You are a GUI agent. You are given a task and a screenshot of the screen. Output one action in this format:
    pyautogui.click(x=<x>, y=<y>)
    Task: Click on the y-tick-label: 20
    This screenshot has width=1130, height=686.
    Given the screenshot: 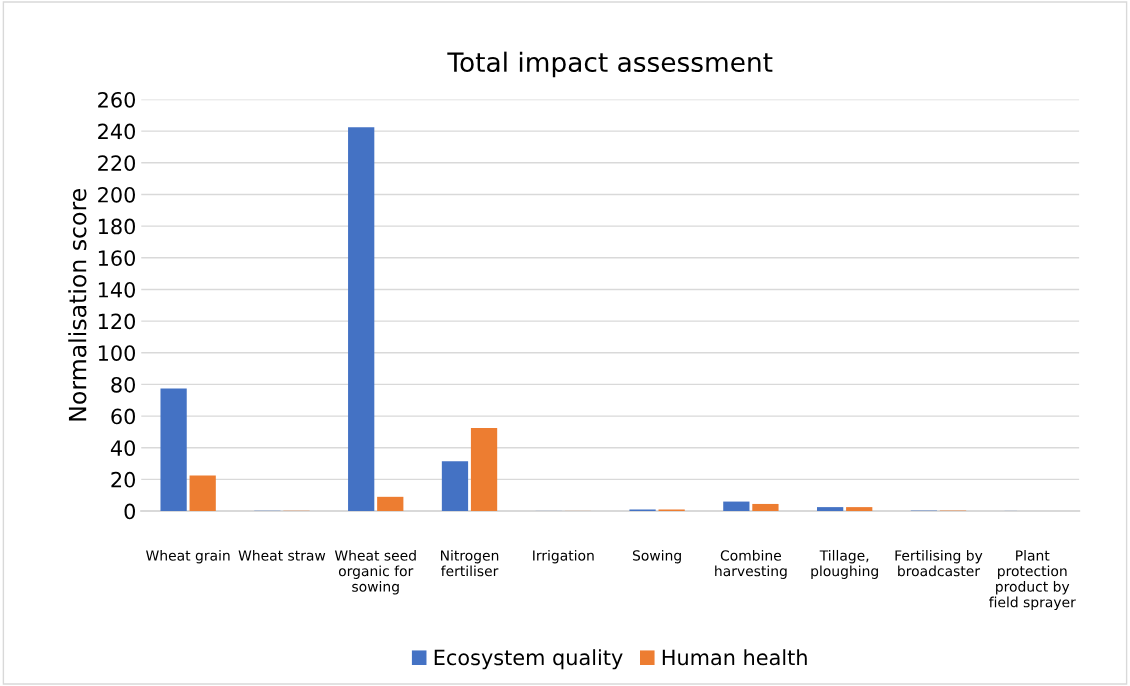 What is the action you would take?
    pyautogui.click(x=123, y=479)
    